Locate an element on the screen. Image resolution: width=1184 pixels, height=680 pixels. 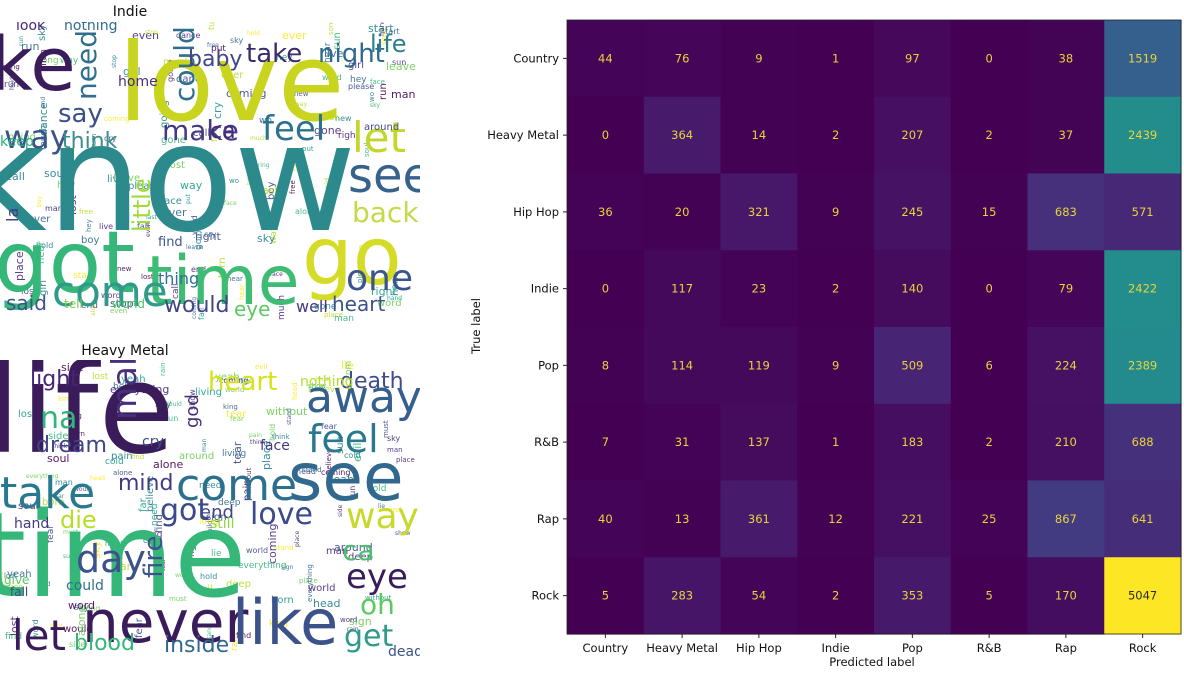
wordcloud-filler-word: hand is located at coordinates (382, 29).